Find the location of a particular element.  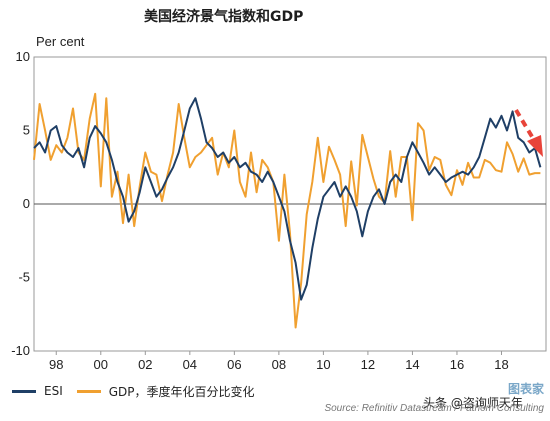

watermark-author: 头条 @咨询师天年 is located at coordinates (473, 403).